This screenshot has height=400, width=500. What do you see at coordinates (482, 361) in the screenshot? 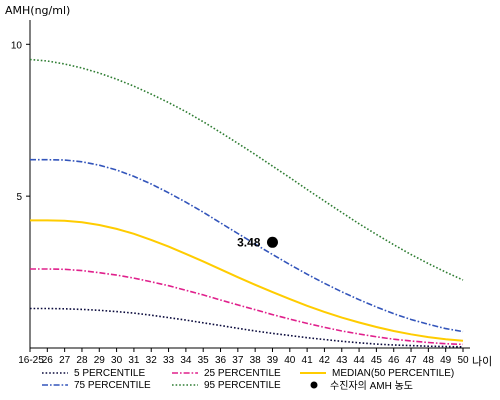
I see `x-axis-title: 나이` at bounding box center [482, 361].